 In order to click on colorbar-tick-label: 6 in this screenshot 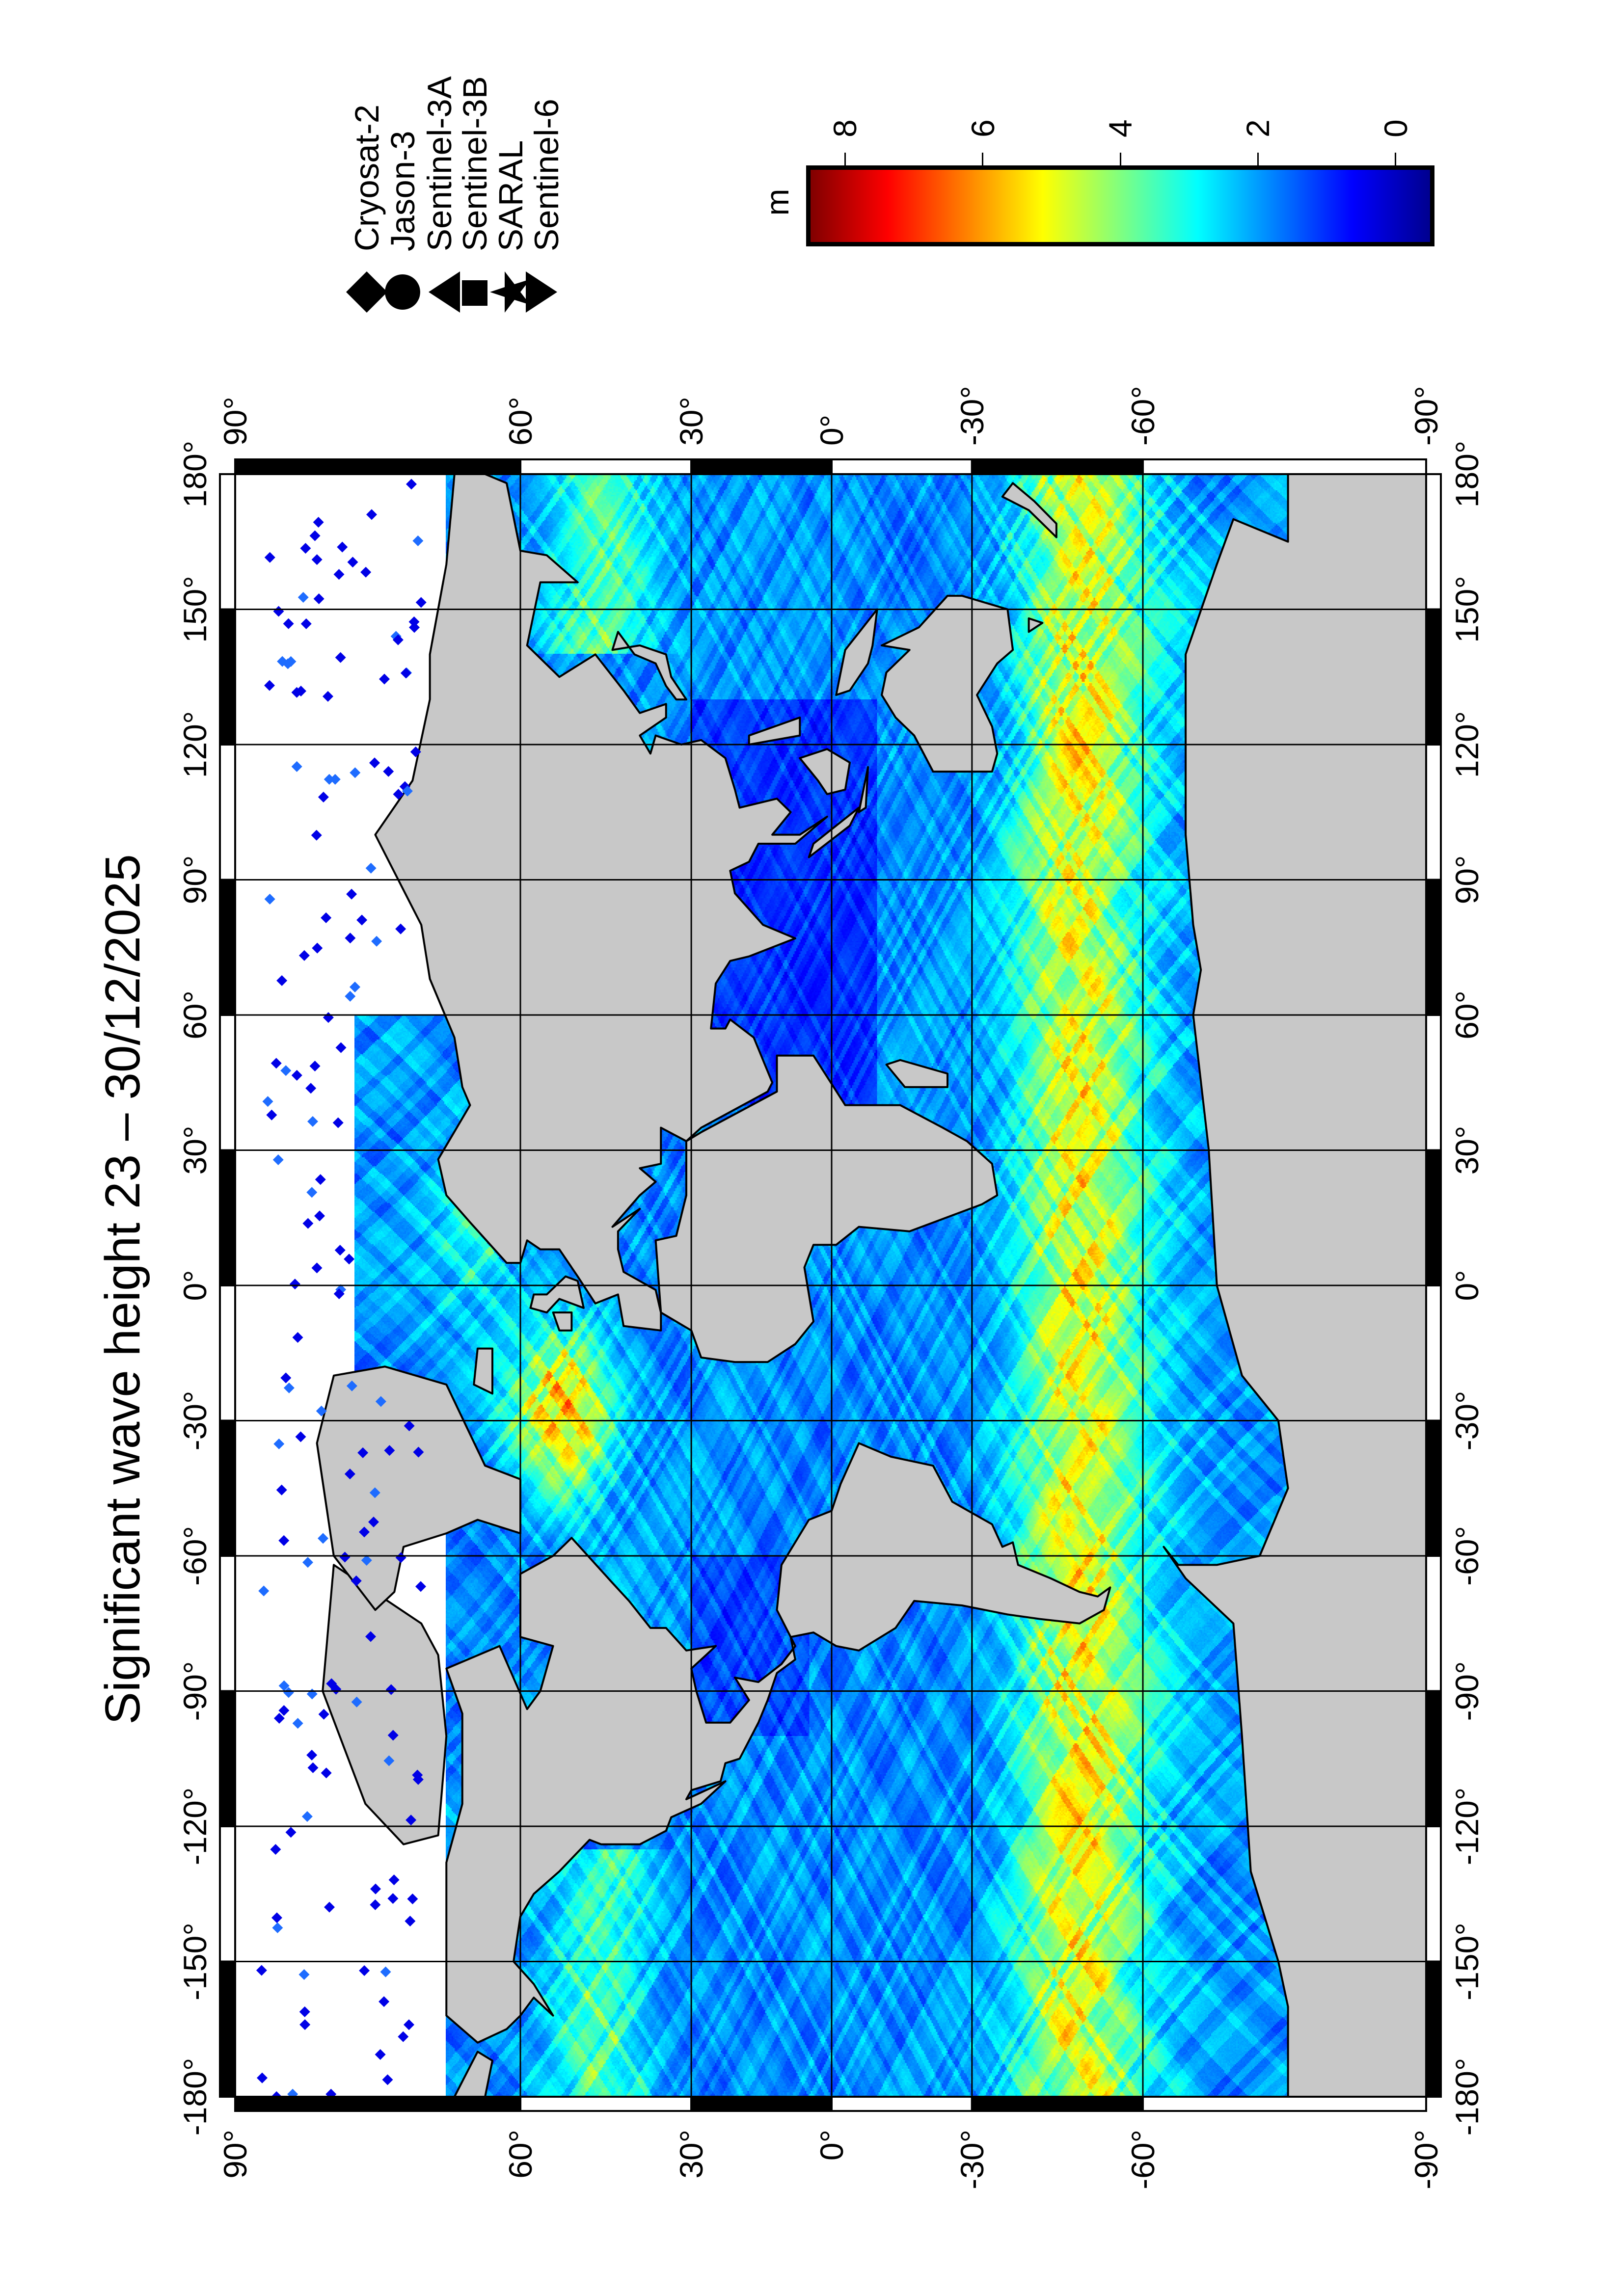, I will do `click(982, 128)`.